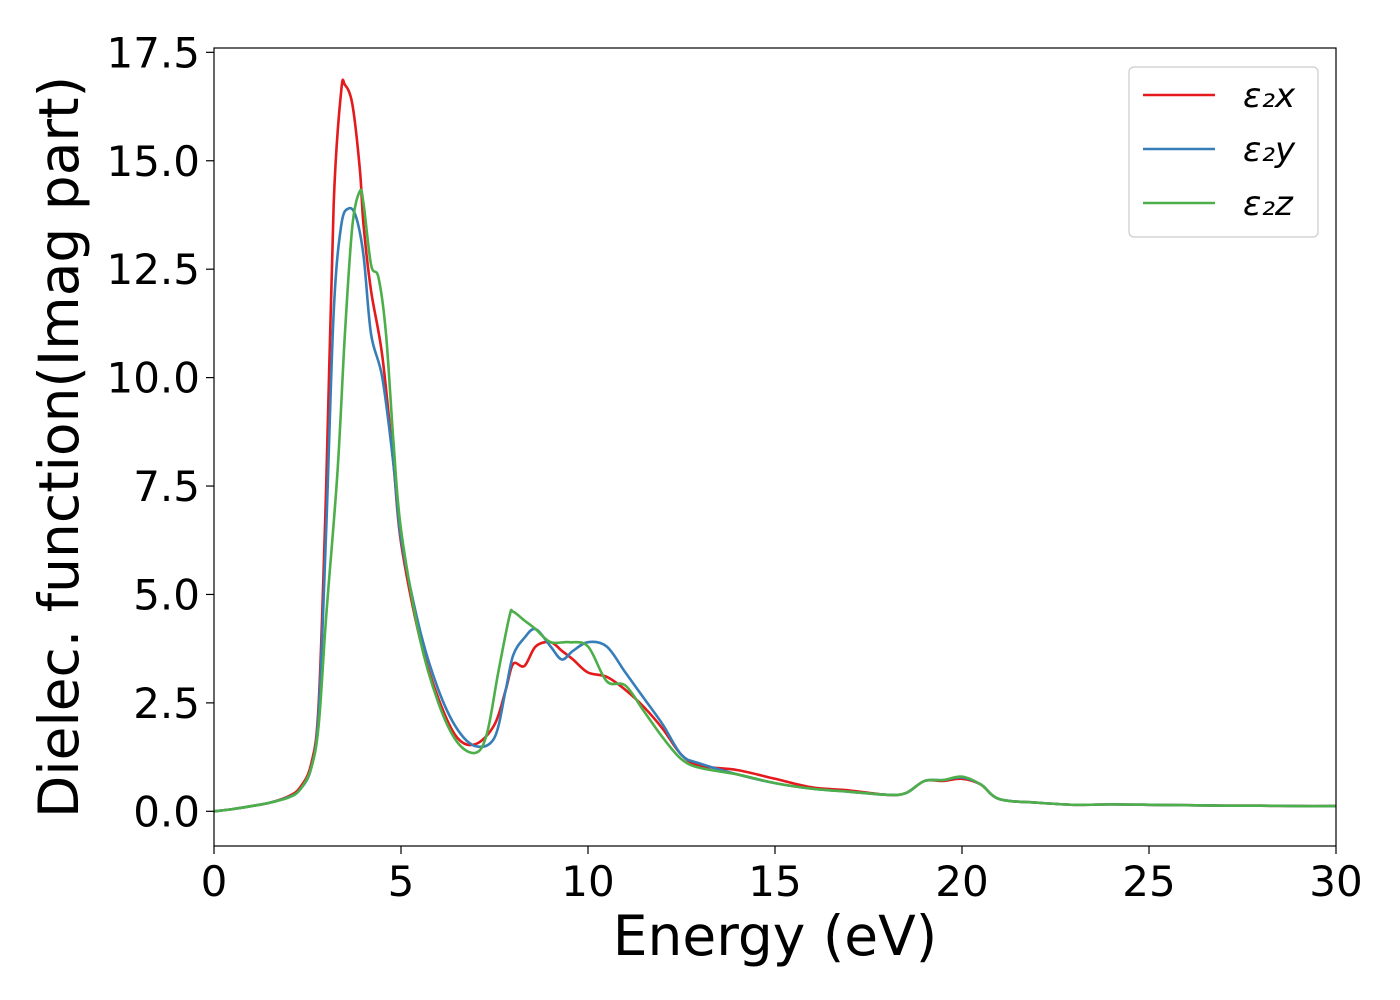  What do you see at coordinates (166, 594) in the screenshot?
I see `y-tick-label: 5.0` at bounding box center [166, 594].